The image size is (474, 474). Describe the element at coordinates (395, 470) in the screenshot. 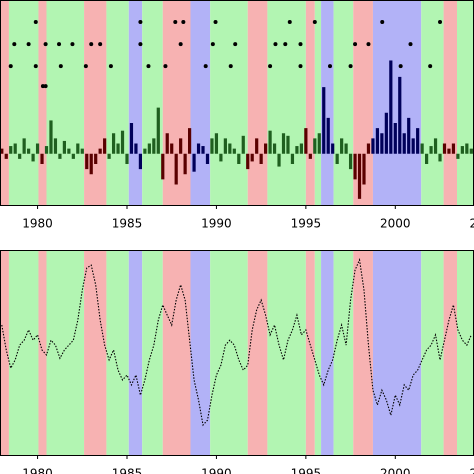

I see `x-tick-label: 2000` at that location.